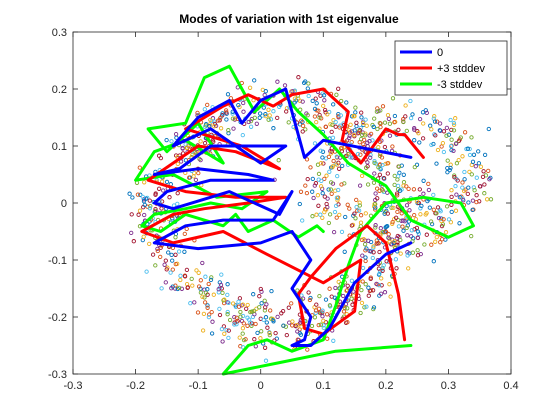  What do you see at coordinates (57, 318) in the screenshot?
I see `y-tick-label: -0.2` at bounding box center [57, 318].